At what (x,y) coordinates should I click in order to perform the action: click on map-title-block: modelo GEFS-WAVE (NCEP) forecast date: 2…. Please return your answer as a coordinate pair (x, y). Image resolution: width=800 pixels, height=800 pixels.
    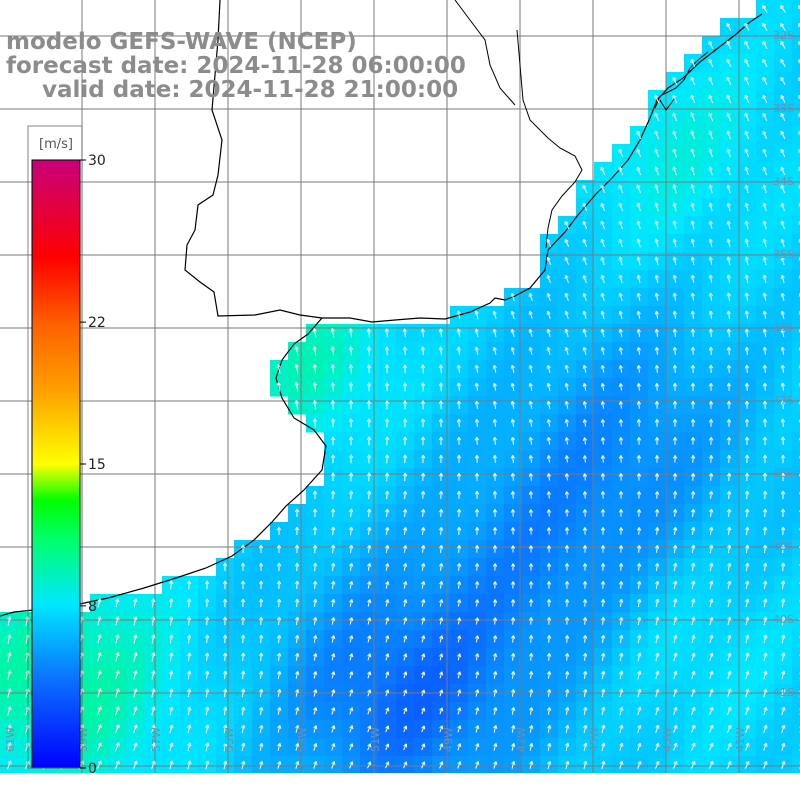
    Looking at the image, I should click on (236, 66).